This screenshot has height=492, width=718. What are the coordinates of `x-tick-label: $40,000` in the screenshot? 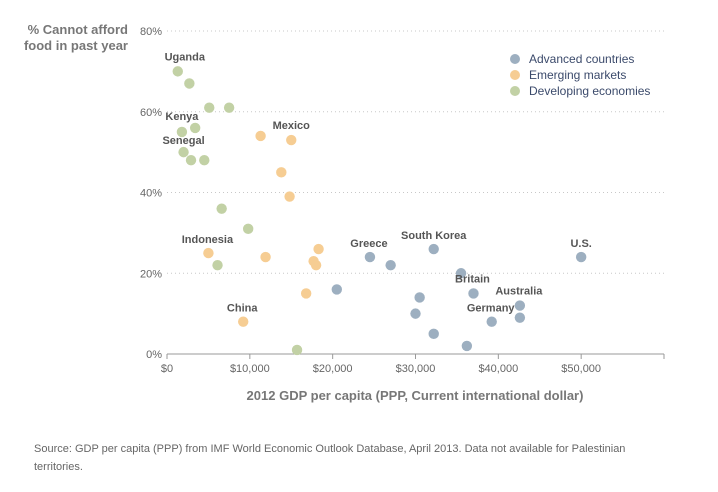 It's located at (498, 369).